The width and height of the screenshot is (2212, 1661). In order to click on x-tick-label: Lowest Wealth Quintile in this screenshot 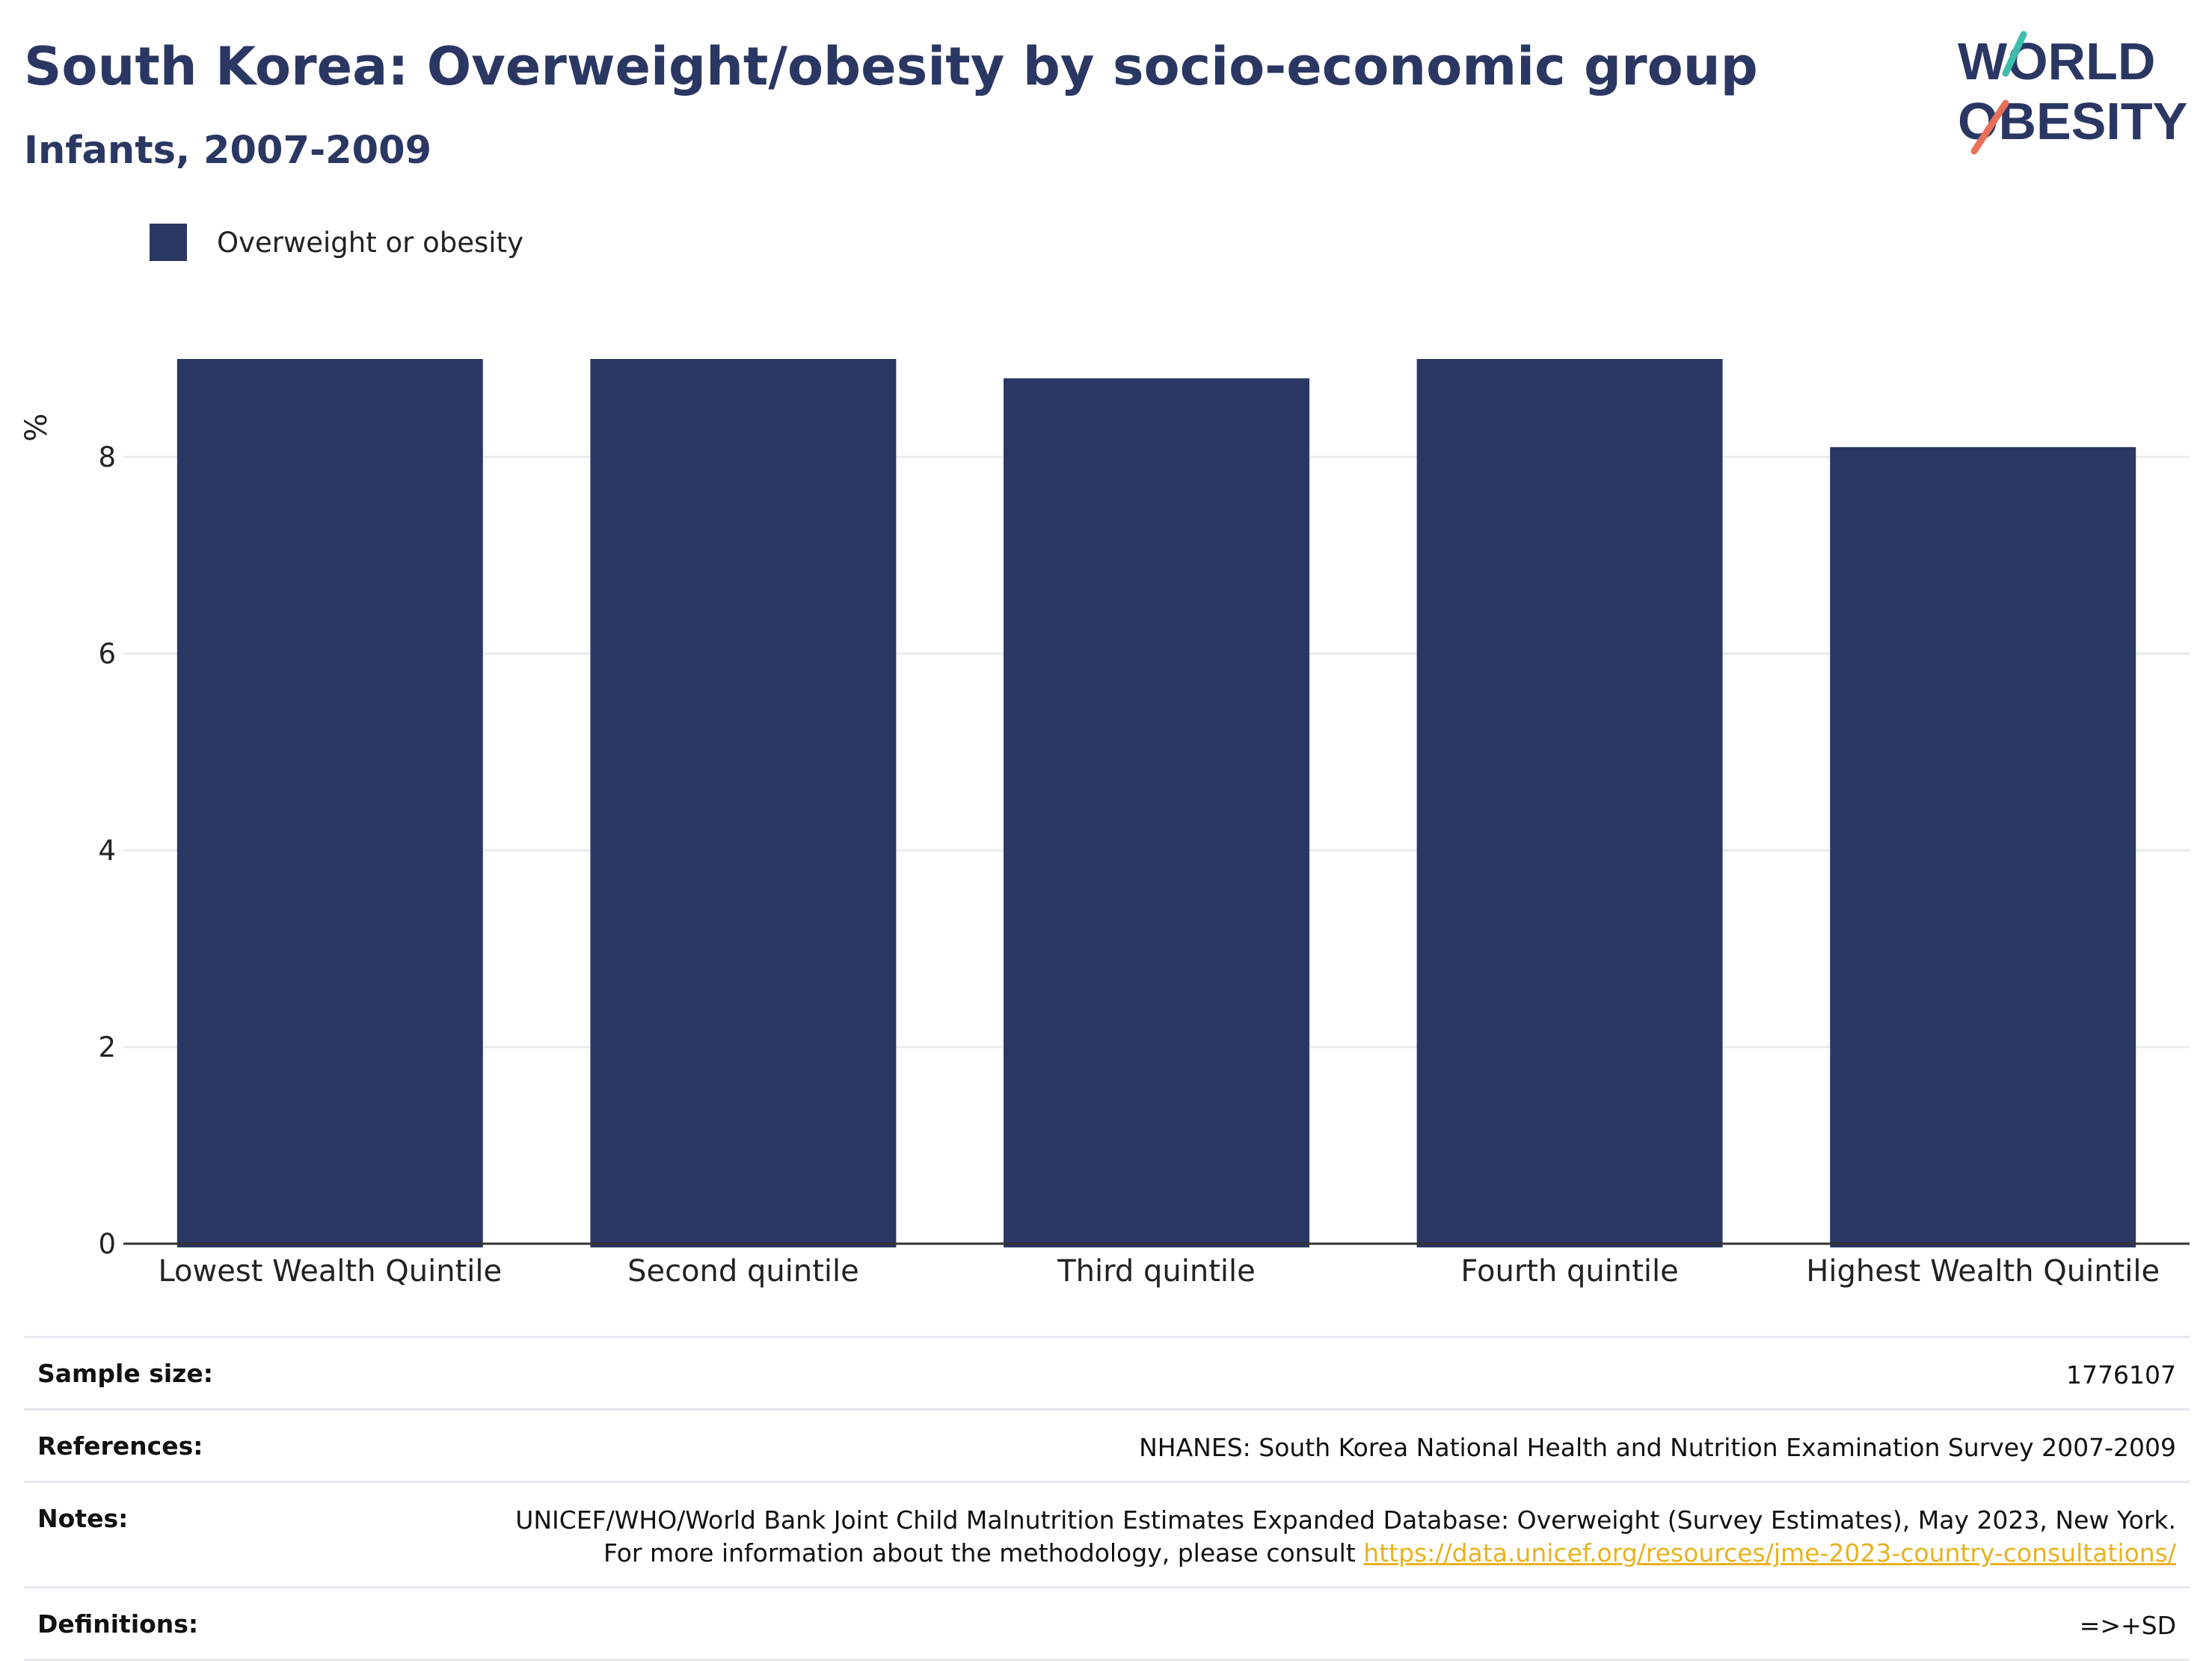, I will do `click(330, 1271)`.